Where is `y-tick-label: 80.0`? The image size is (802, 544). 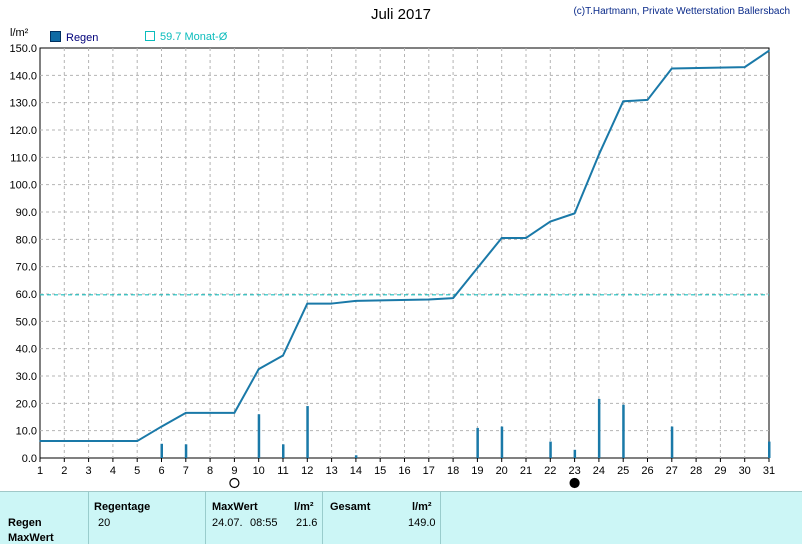 y-tick-label: 80.0 is located at coordinates (26, 240).